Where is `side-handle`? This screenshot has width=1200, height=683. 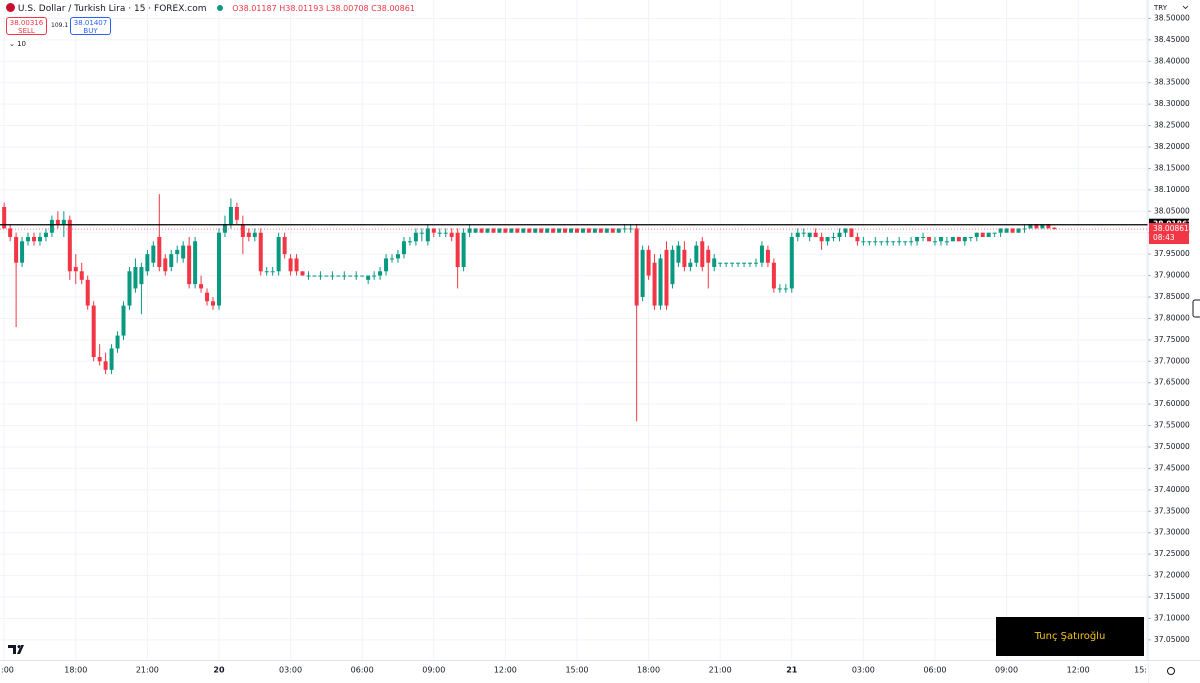
side-handle is located at coordinates (1196, 308).